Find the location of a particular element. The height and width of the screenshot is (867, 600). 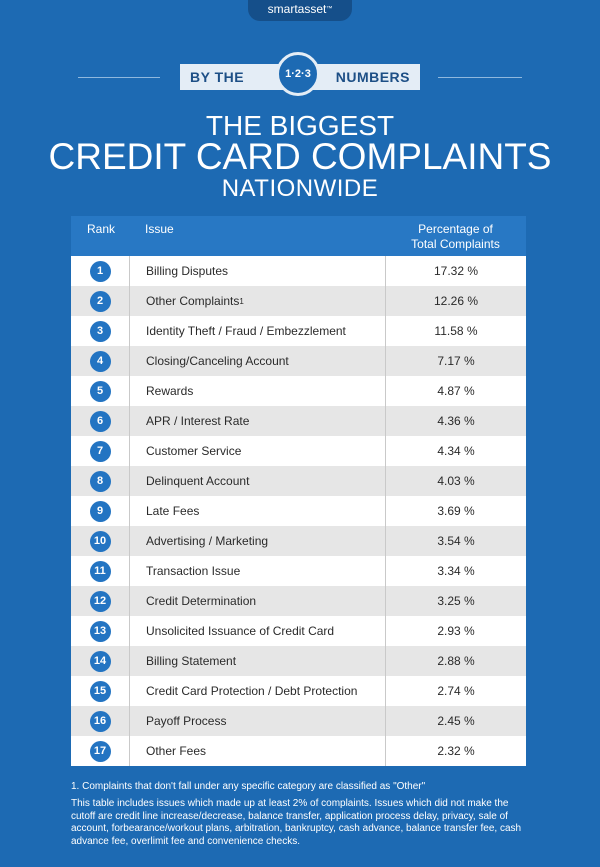

issue-text: Credit Determination is located at coordinates (201, 601).